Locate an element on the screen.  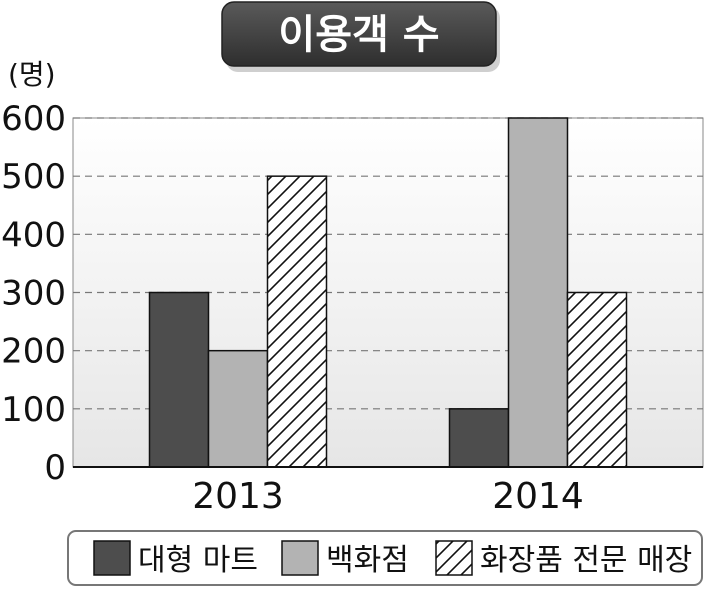
y-tick-label: 600 is located at coordinates (33, 119).